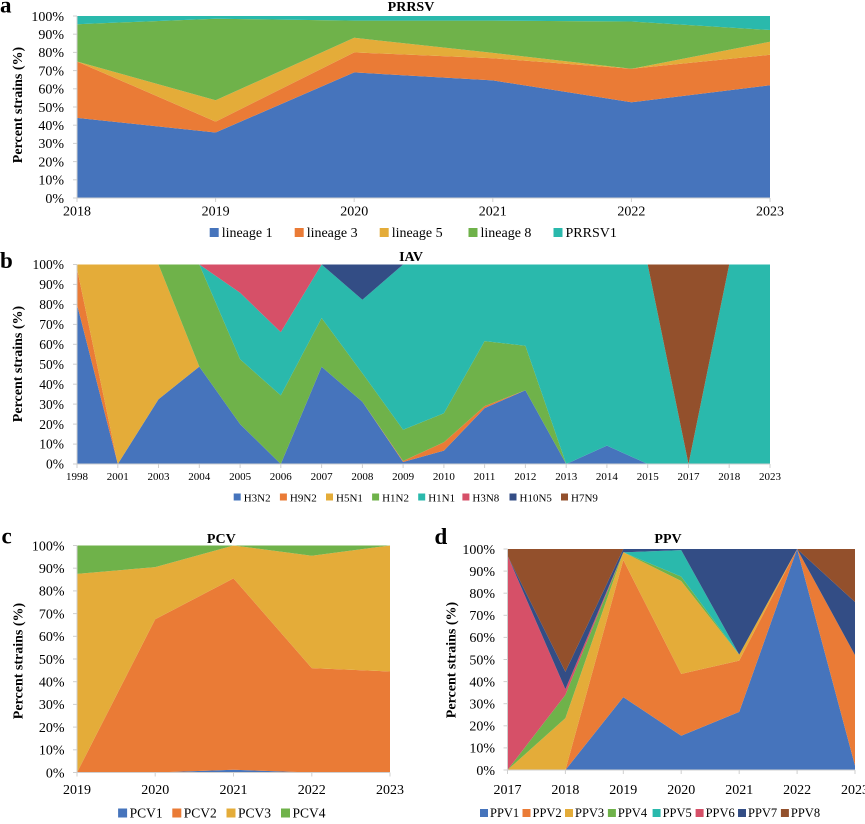 This screenshot has width=865, height=824. What do you see at coordinates (536, 499) in the screenshot?
I see `svg-text: H10N5` at bounding box center [536, 499].